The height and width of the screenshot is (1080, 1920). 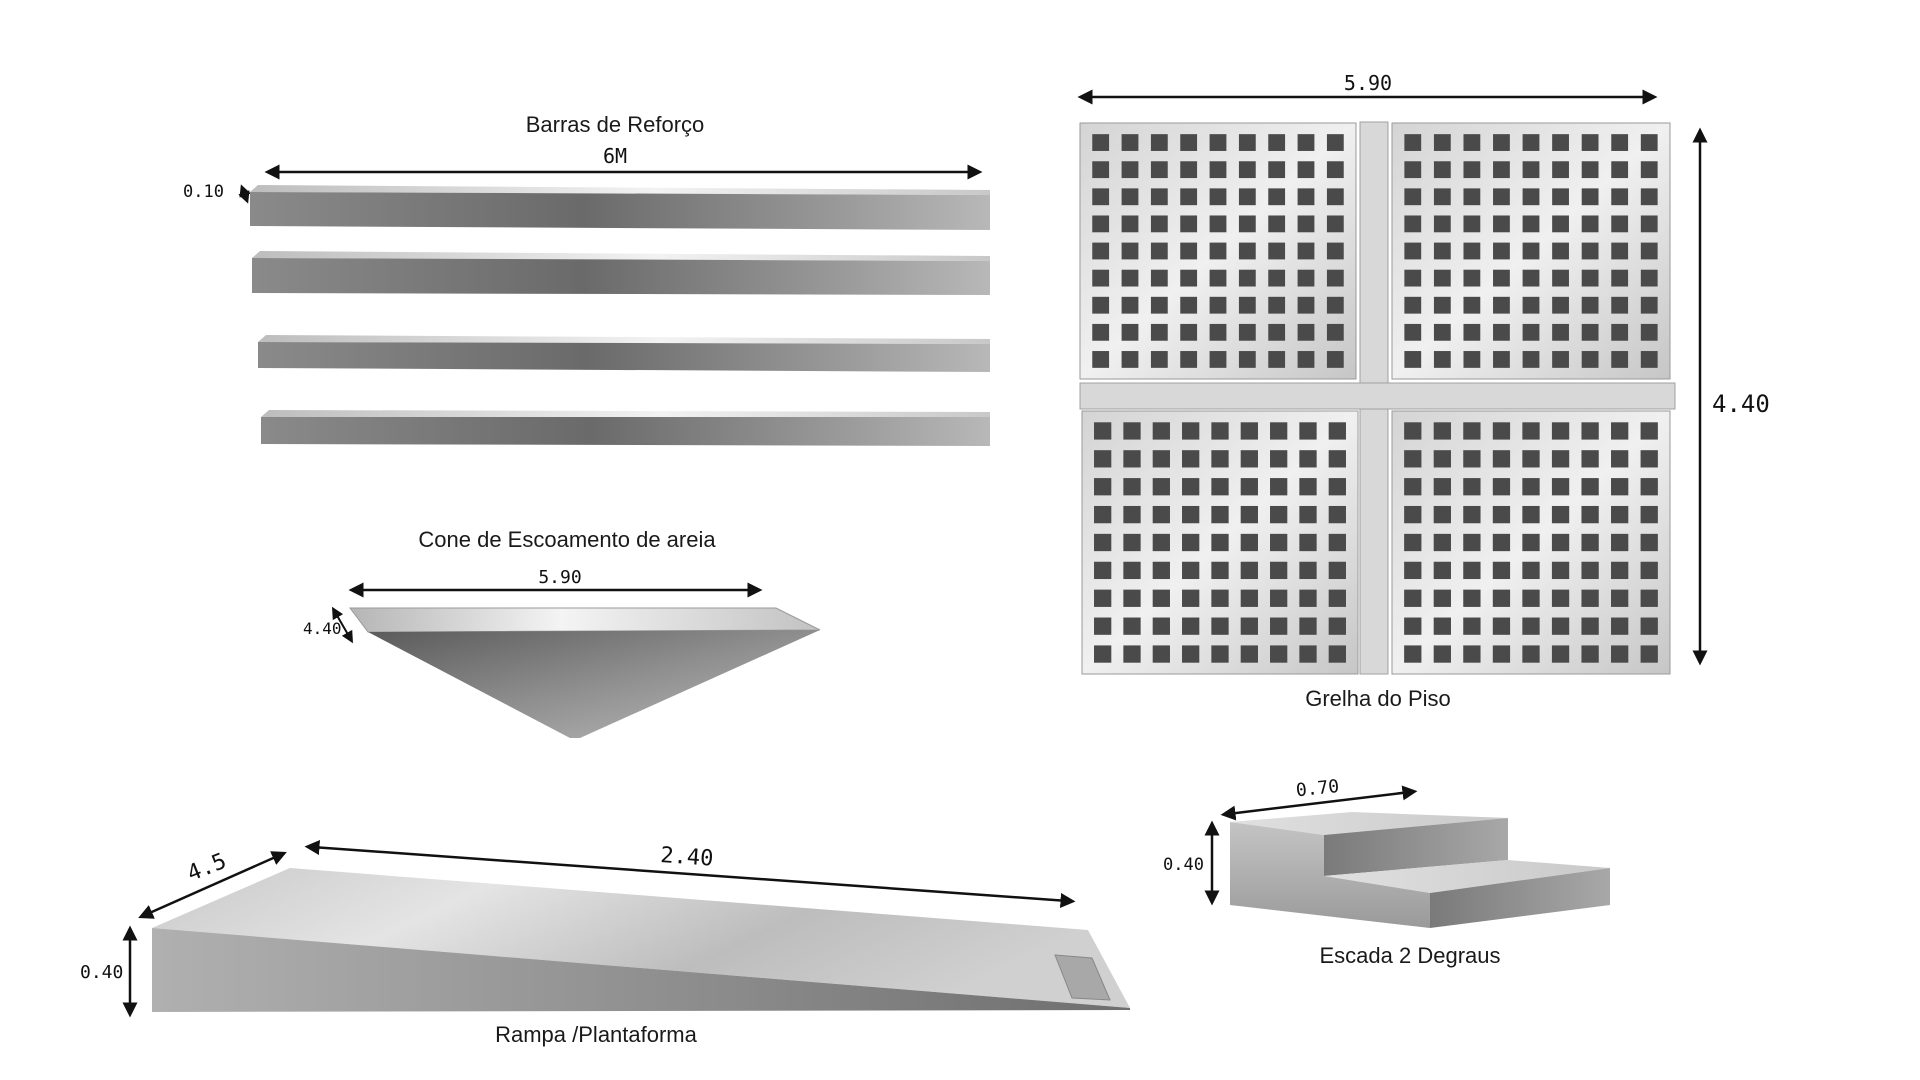 I want to click on stairs-group: 0.70 0.40 Escada 2 Degraus, so click(x=1386, y=872).